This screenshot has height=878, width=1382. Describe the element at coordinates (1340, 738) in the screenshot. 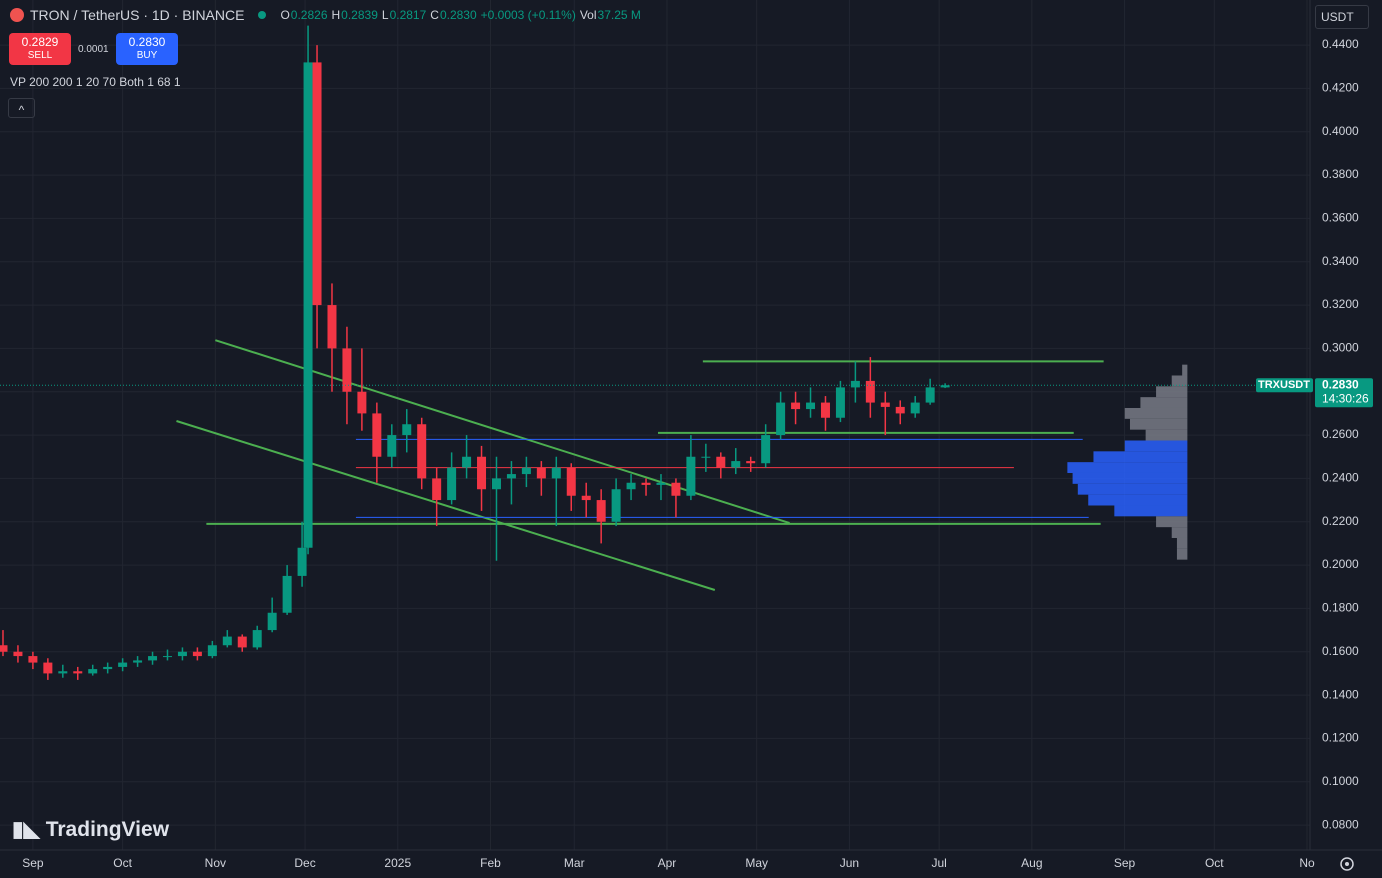

I see `y-tick-label: 0.1200` at that location.